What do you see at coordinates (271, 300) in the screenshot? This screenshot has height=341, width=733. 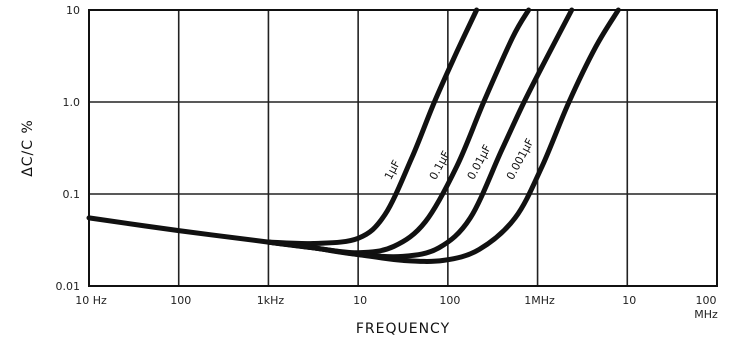 I see `x-tick-label: 1kHz` at bounding box center [271, 300].